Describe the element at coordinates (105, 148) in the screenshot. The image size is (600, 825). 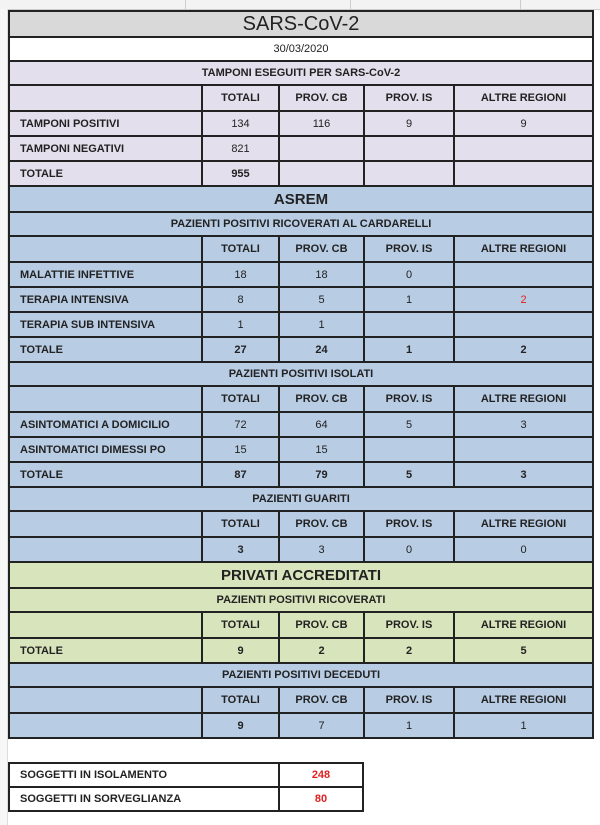
I see `row-label: TAMPONI NEGATIVI` at that location.